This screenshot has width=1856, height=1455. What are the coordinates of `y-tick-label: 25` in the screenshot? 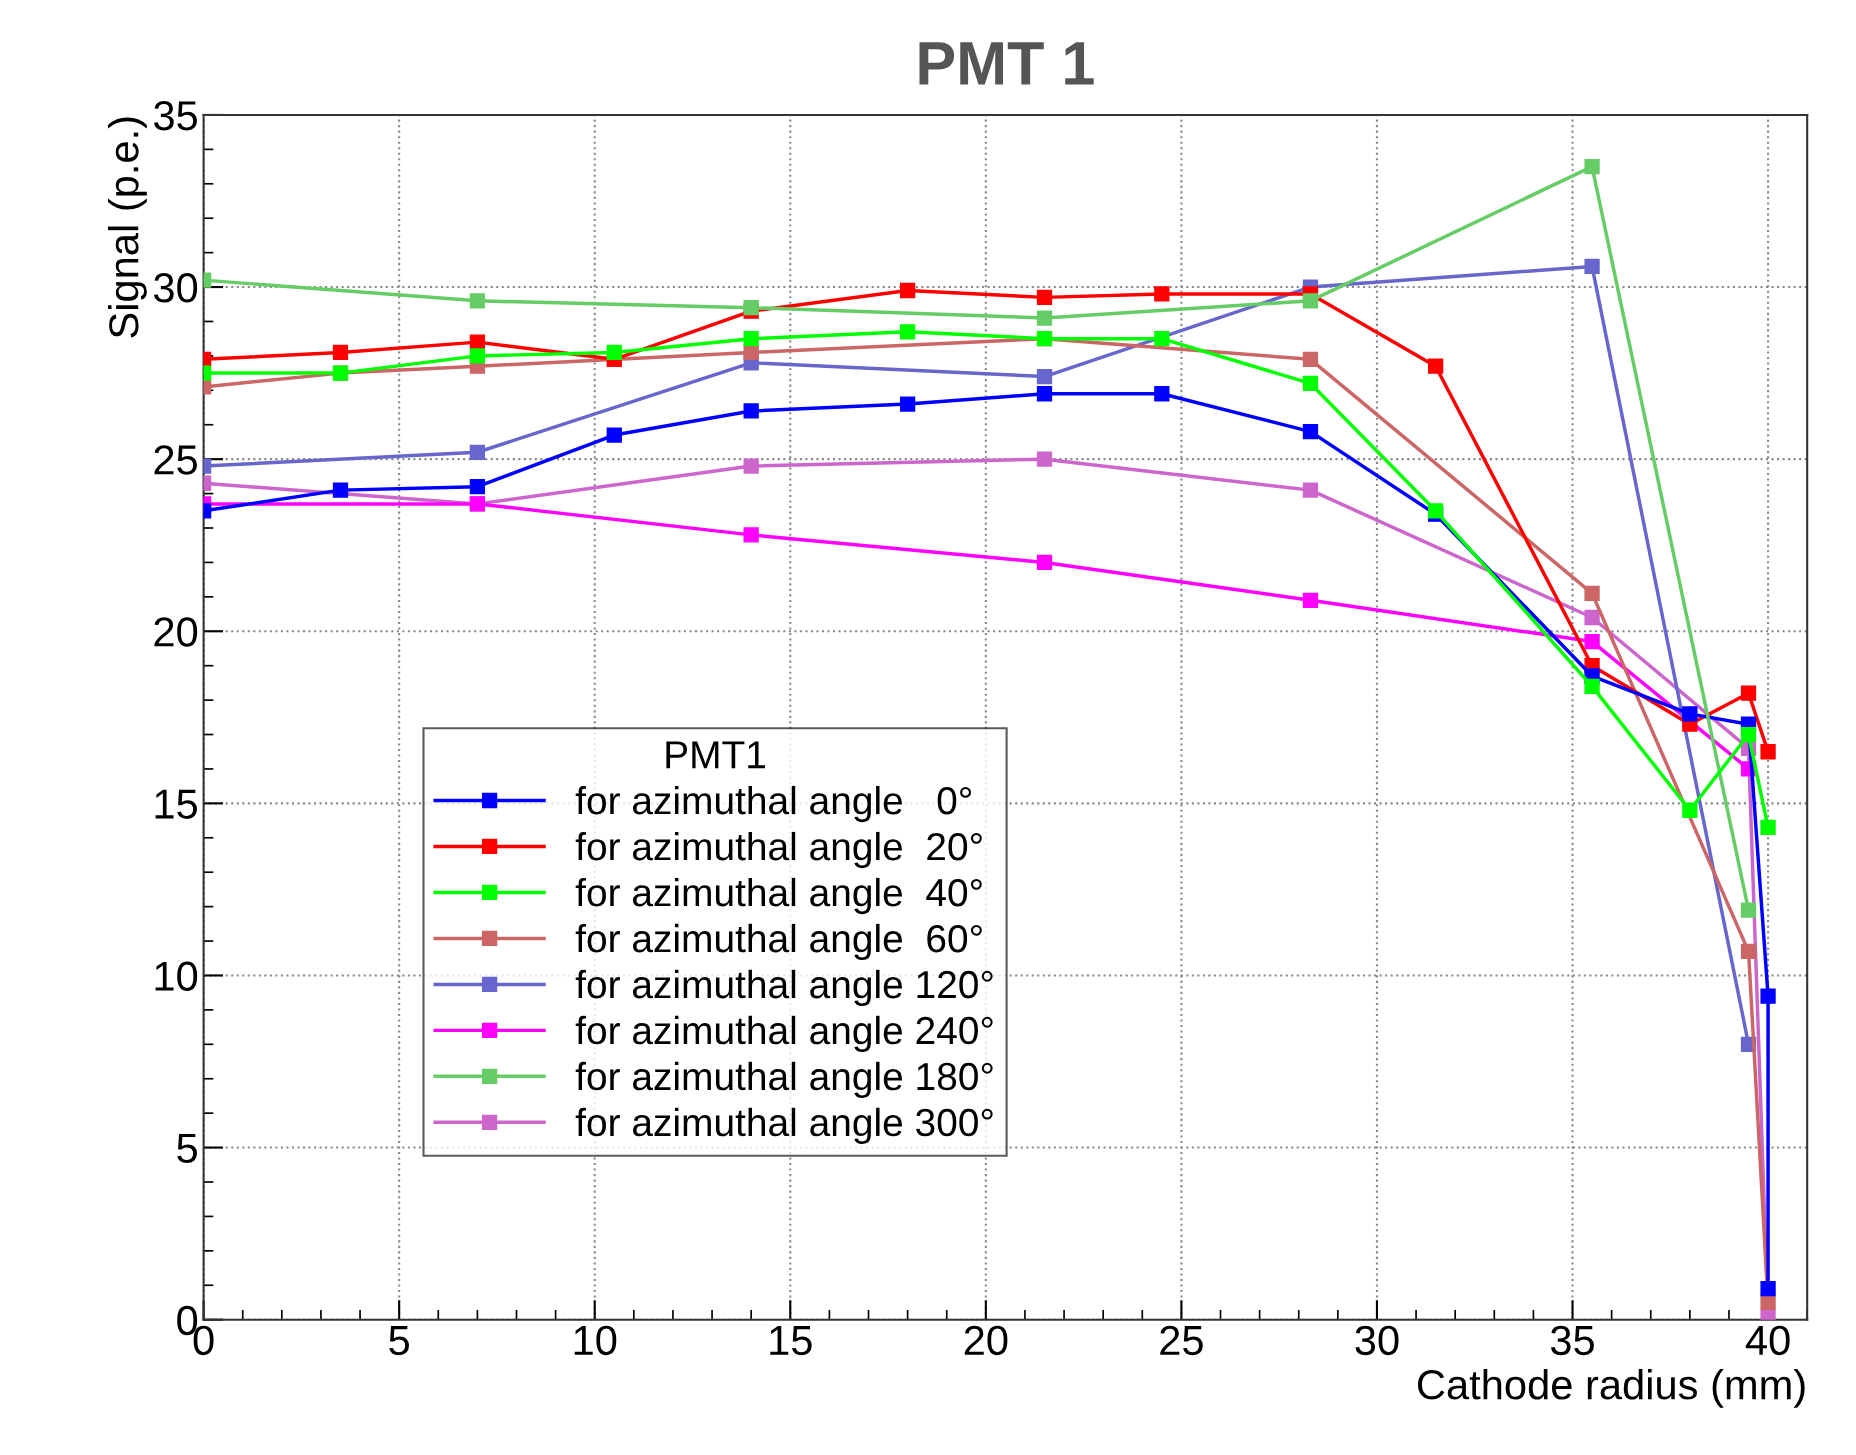 It's located at (175, 460).